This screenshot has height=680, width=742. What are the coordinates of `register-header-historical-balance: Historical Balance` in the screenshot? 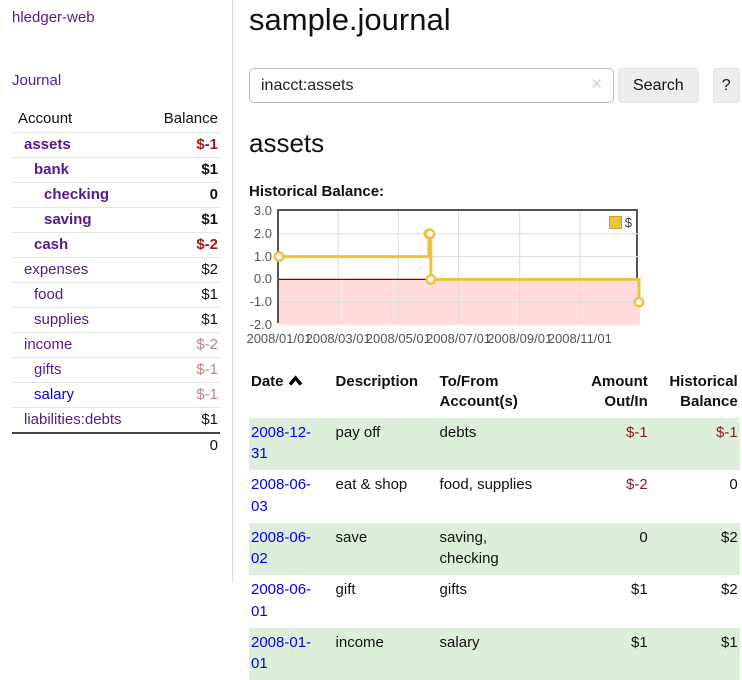 It's located at (695, 393).